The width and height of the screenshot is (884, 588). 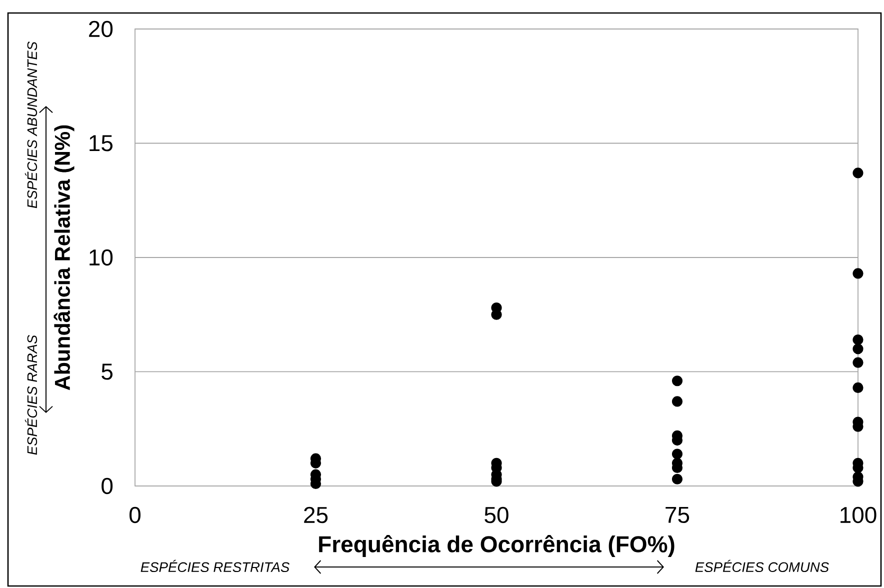 What do you see at coordinates (107, 372) in the screenshot?
I see `y-tick-label: 5` at bounding box center [107, 372].